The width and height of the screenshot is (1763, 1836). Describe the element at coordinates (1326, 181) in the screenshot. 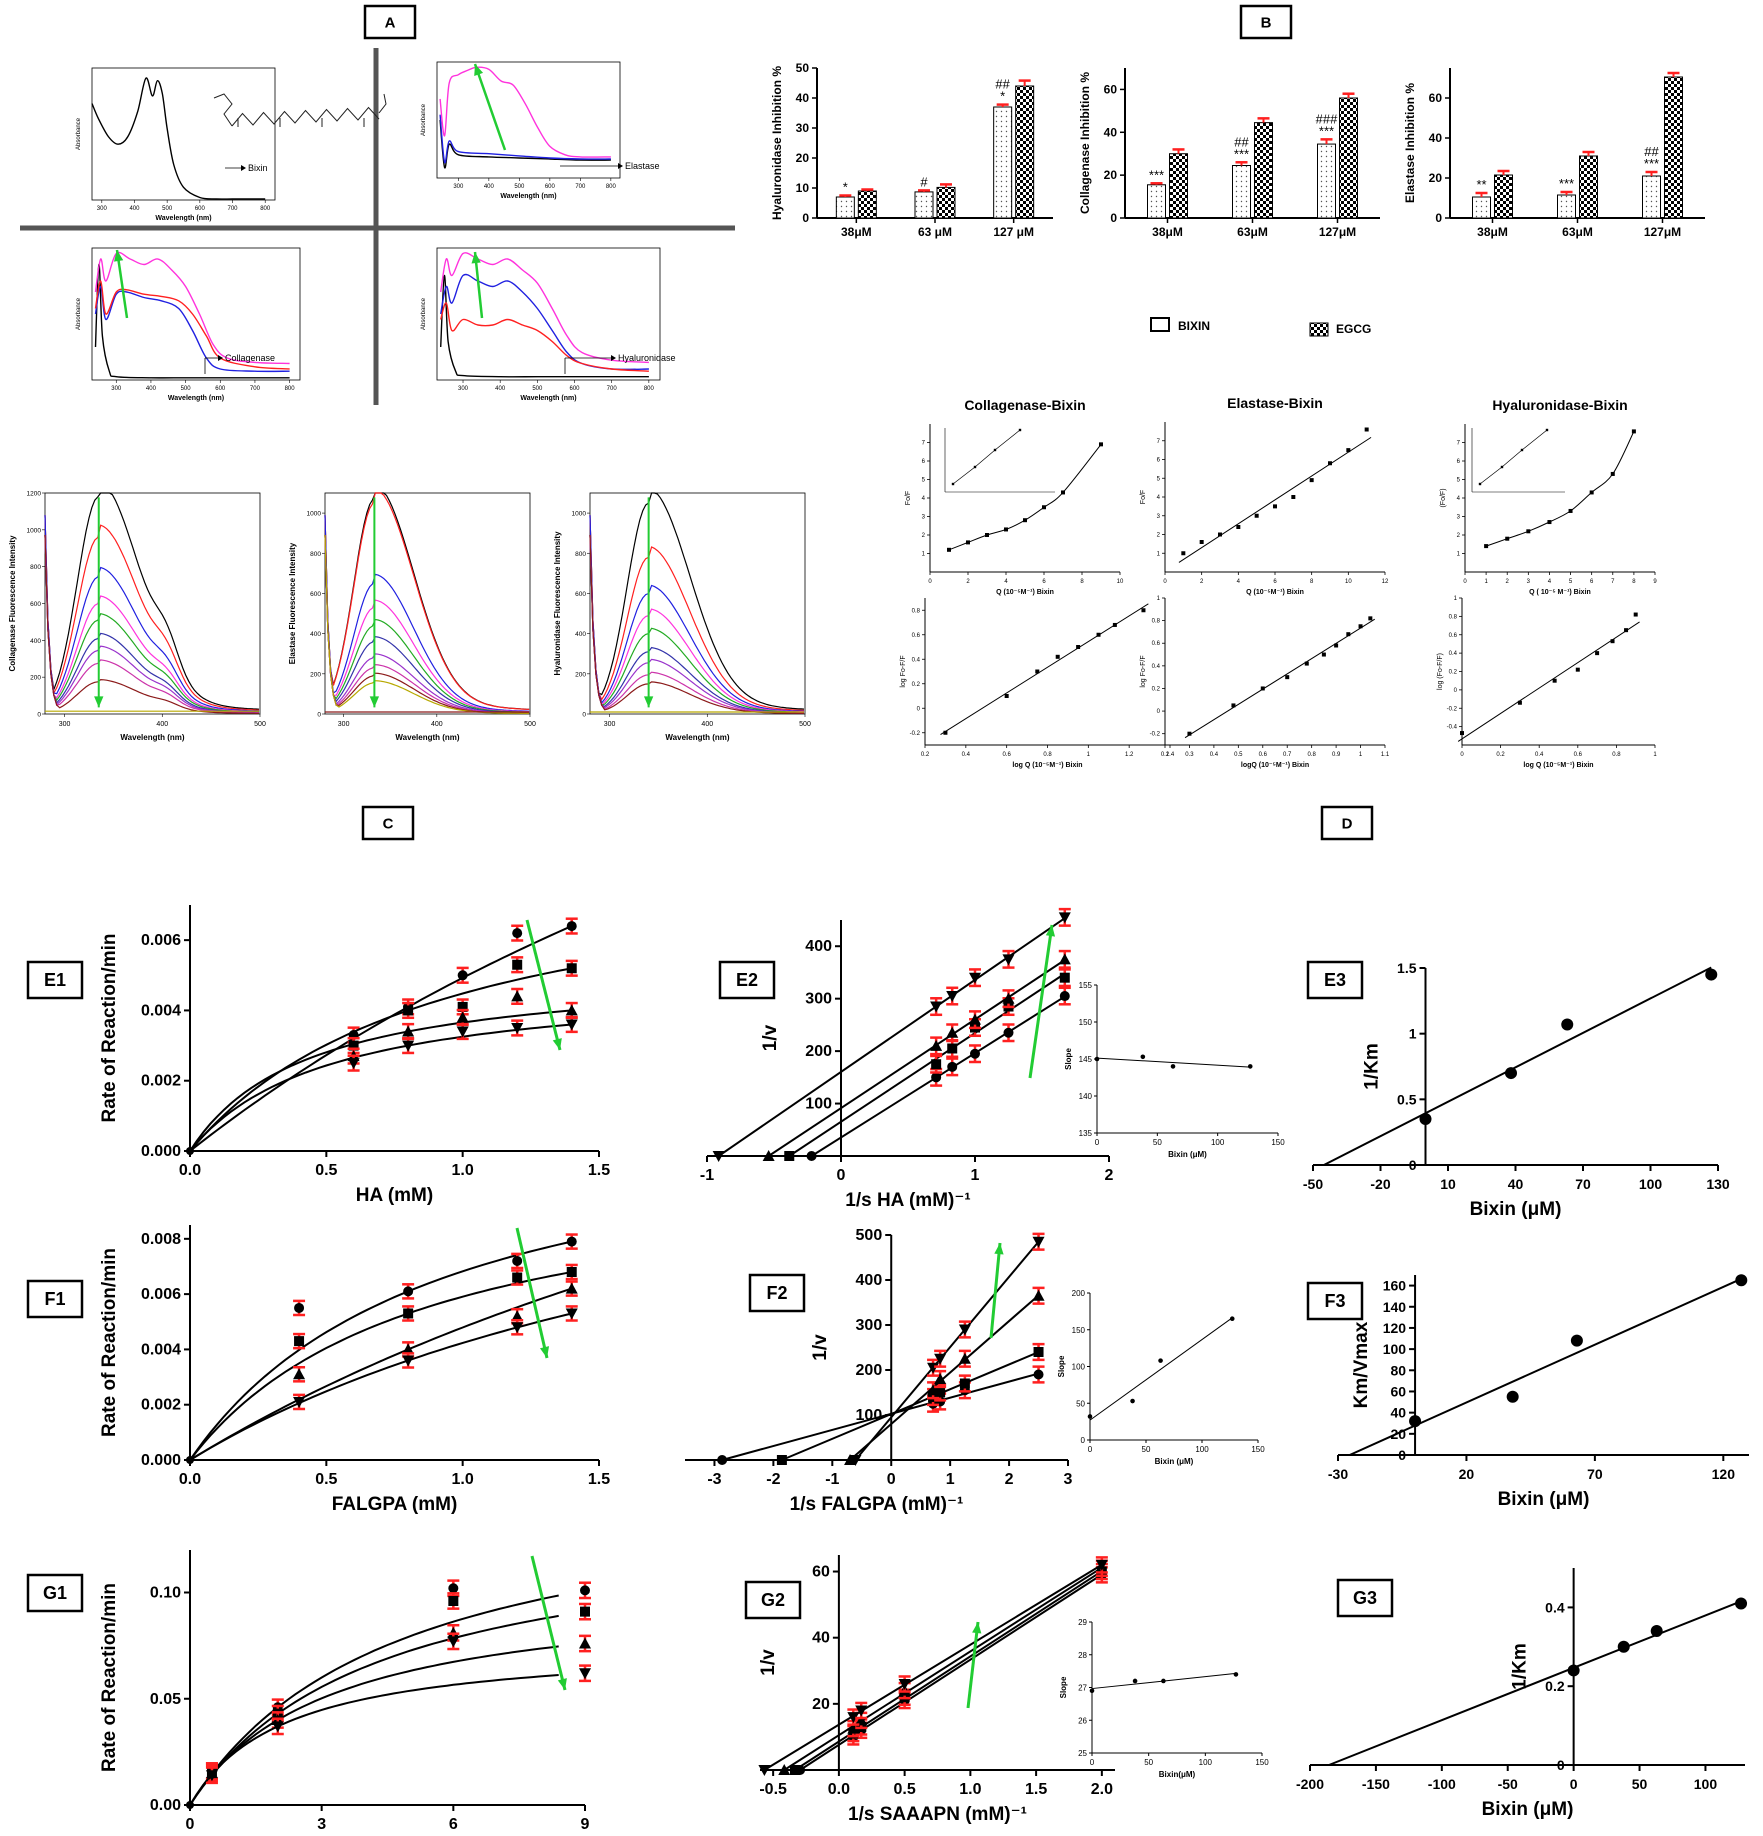

I see `bar` at that location.